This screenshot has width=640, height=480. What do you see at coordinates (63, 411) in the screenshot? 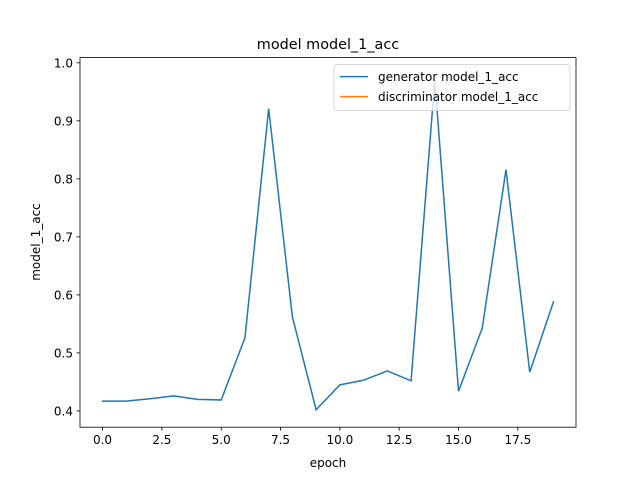
I see `y-tick-label: 0.4` at bounding box center [63, 411].